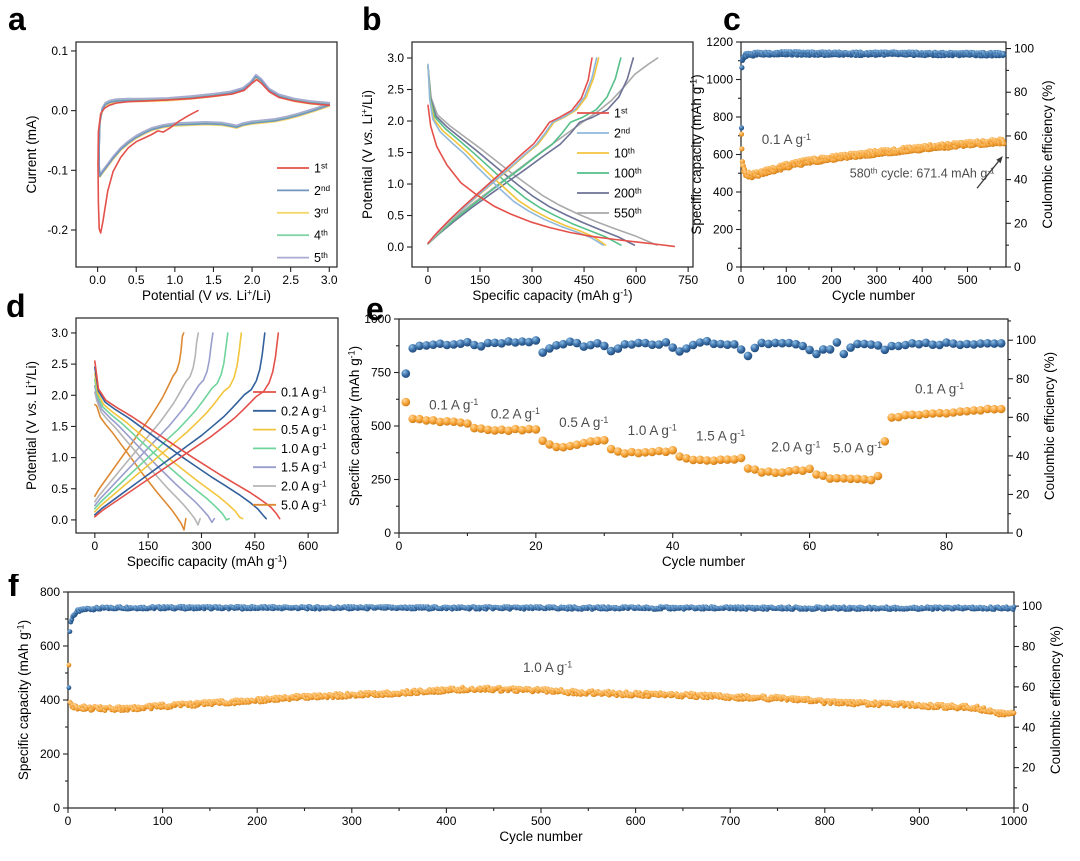 Image resolution: width=1080 pixels, height=861 pixels. What do you see at coordinates (59, 489) in the screenshot?
I see `y-tick-label: 0.5` at bounding box center [59, 489].